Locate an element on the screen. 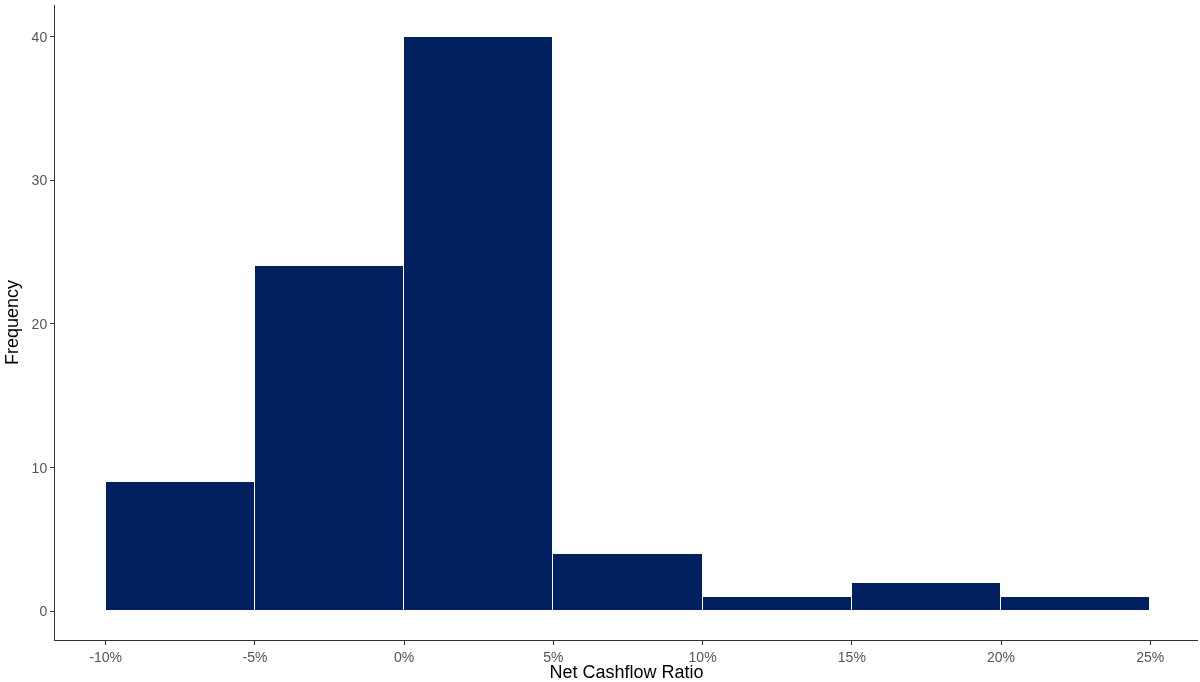  x-tick-label: -10% is located at coordinates (106, 656).